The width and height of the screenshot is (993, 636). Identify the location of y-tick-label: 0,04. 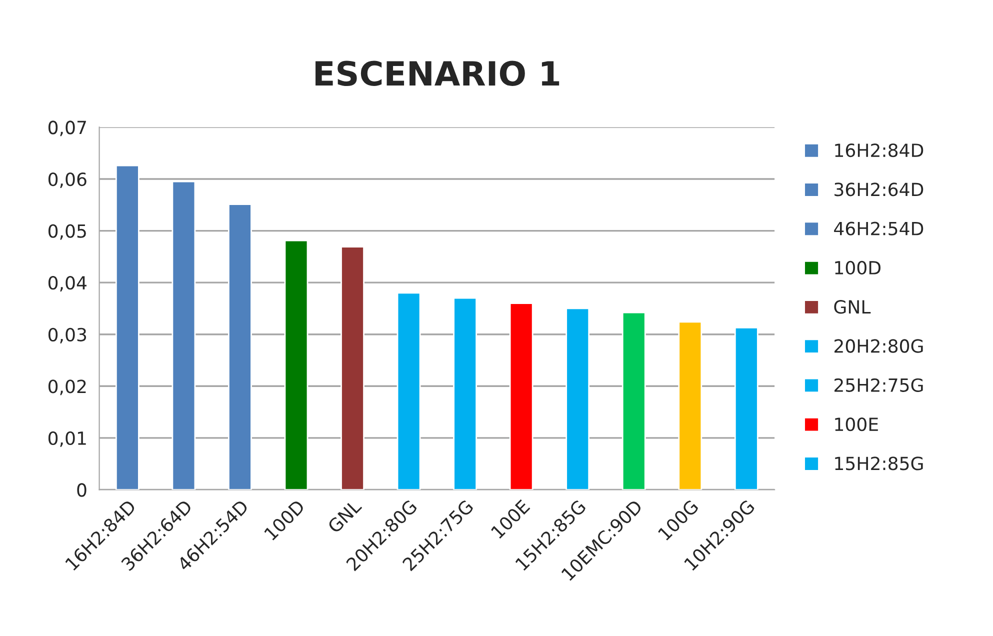
(67, 284).